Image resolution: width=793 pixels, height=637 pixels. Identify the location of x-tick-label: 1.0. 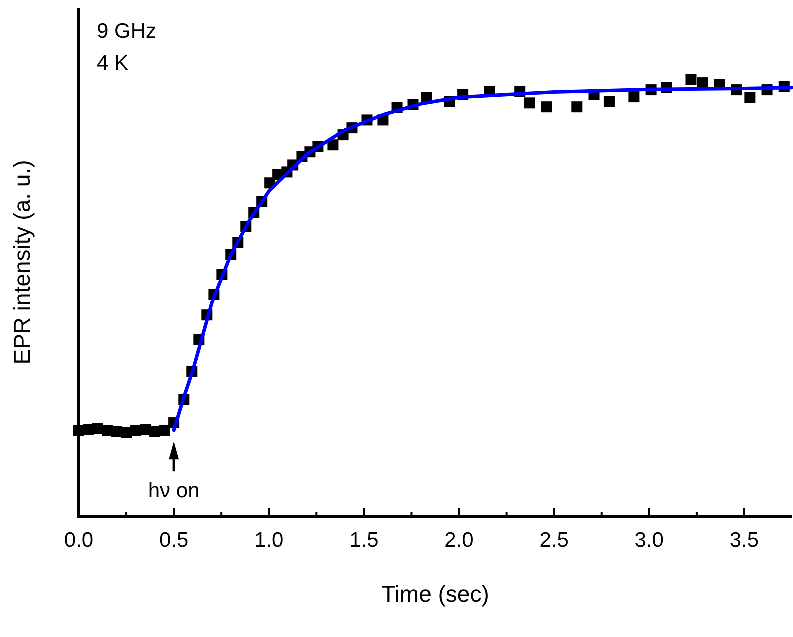
(269, 540).